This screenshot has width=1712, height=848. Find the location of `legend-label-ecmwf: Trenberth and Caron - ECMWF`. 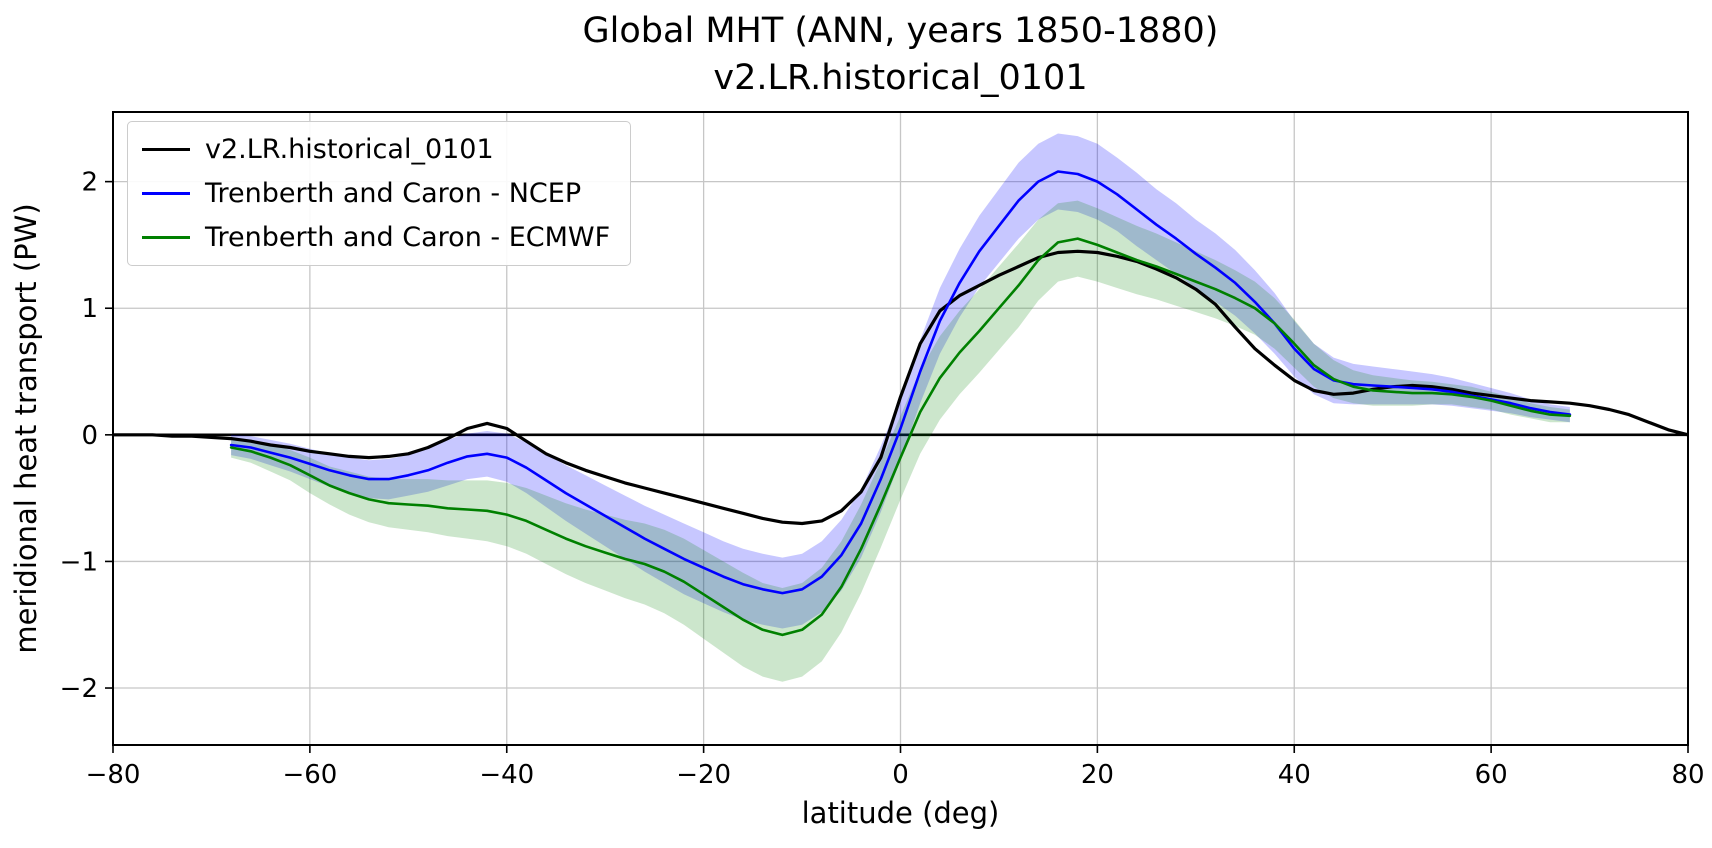

legend-label-ecmwf: Trenberth and Caron - ECMWF is located at coordinates (408, 237).